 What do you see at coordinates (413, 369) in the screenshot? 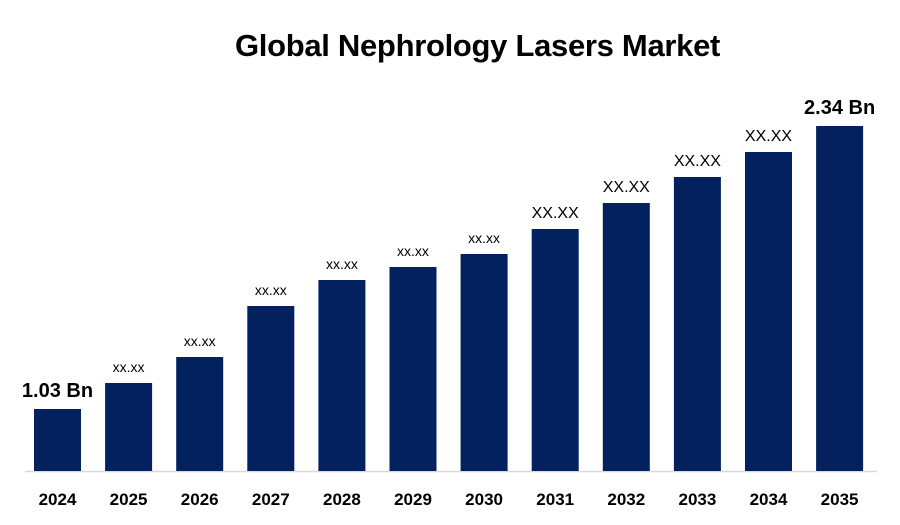
I see `bar-2029` at bounding box center [413, 369].